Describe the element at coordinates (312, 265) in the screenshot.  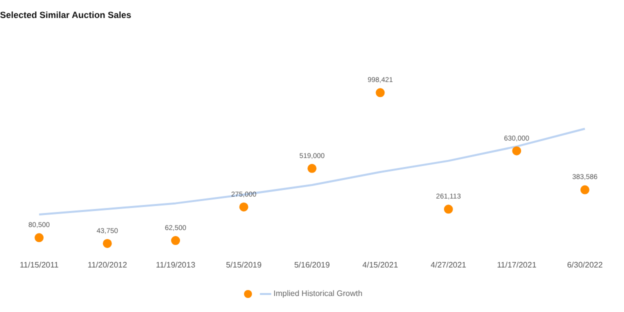
I see `x-tick-label: 5/16/2019` at that location.